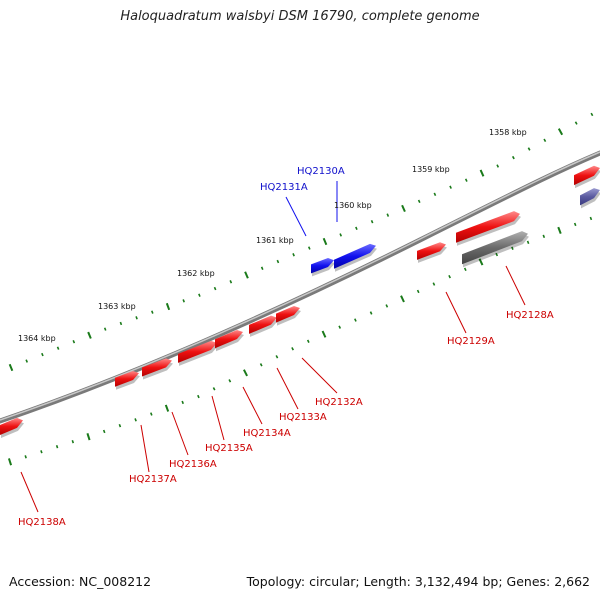 The height and width of the screenshot is (600, 600). What do you see at coordinates (508, 132) in the screenshot?
I see `kbp-label-1358: 1358 kbp` at bounding box center [508, 132].